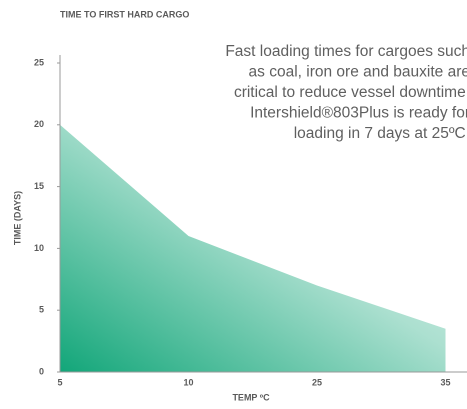 This screenshot has height=409, width=467. Describe the element at coordinates (317, 382) in the screenshot. I see `x-tick-label: 25` at that location.